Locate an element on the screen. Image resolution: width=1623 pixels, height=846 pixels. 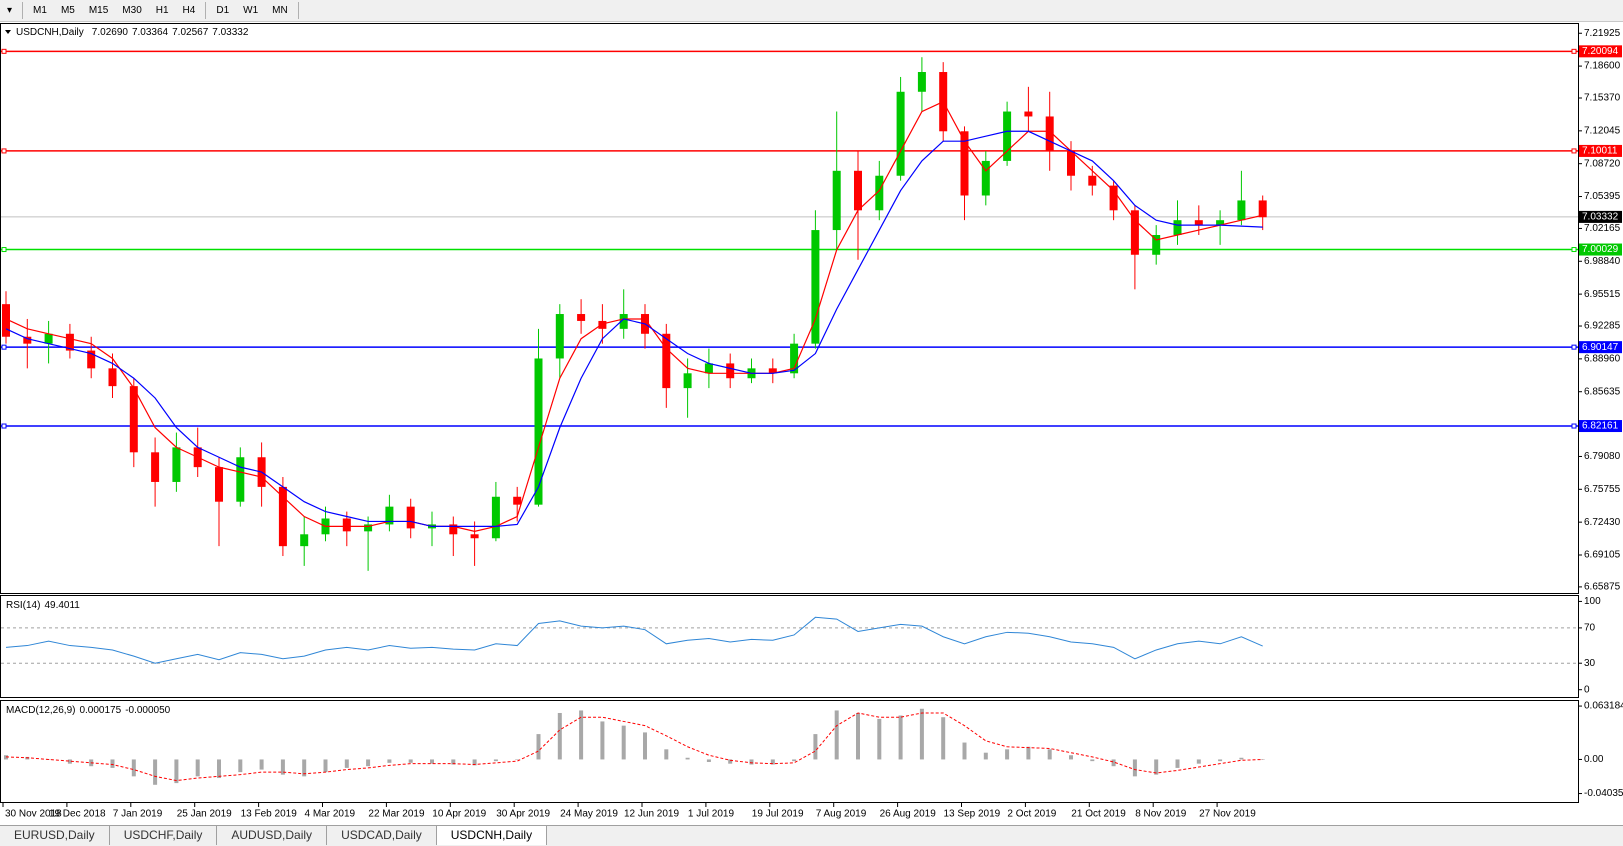
x-tick-label: 10 Apr 2019 is located at coordinates (459, 814).